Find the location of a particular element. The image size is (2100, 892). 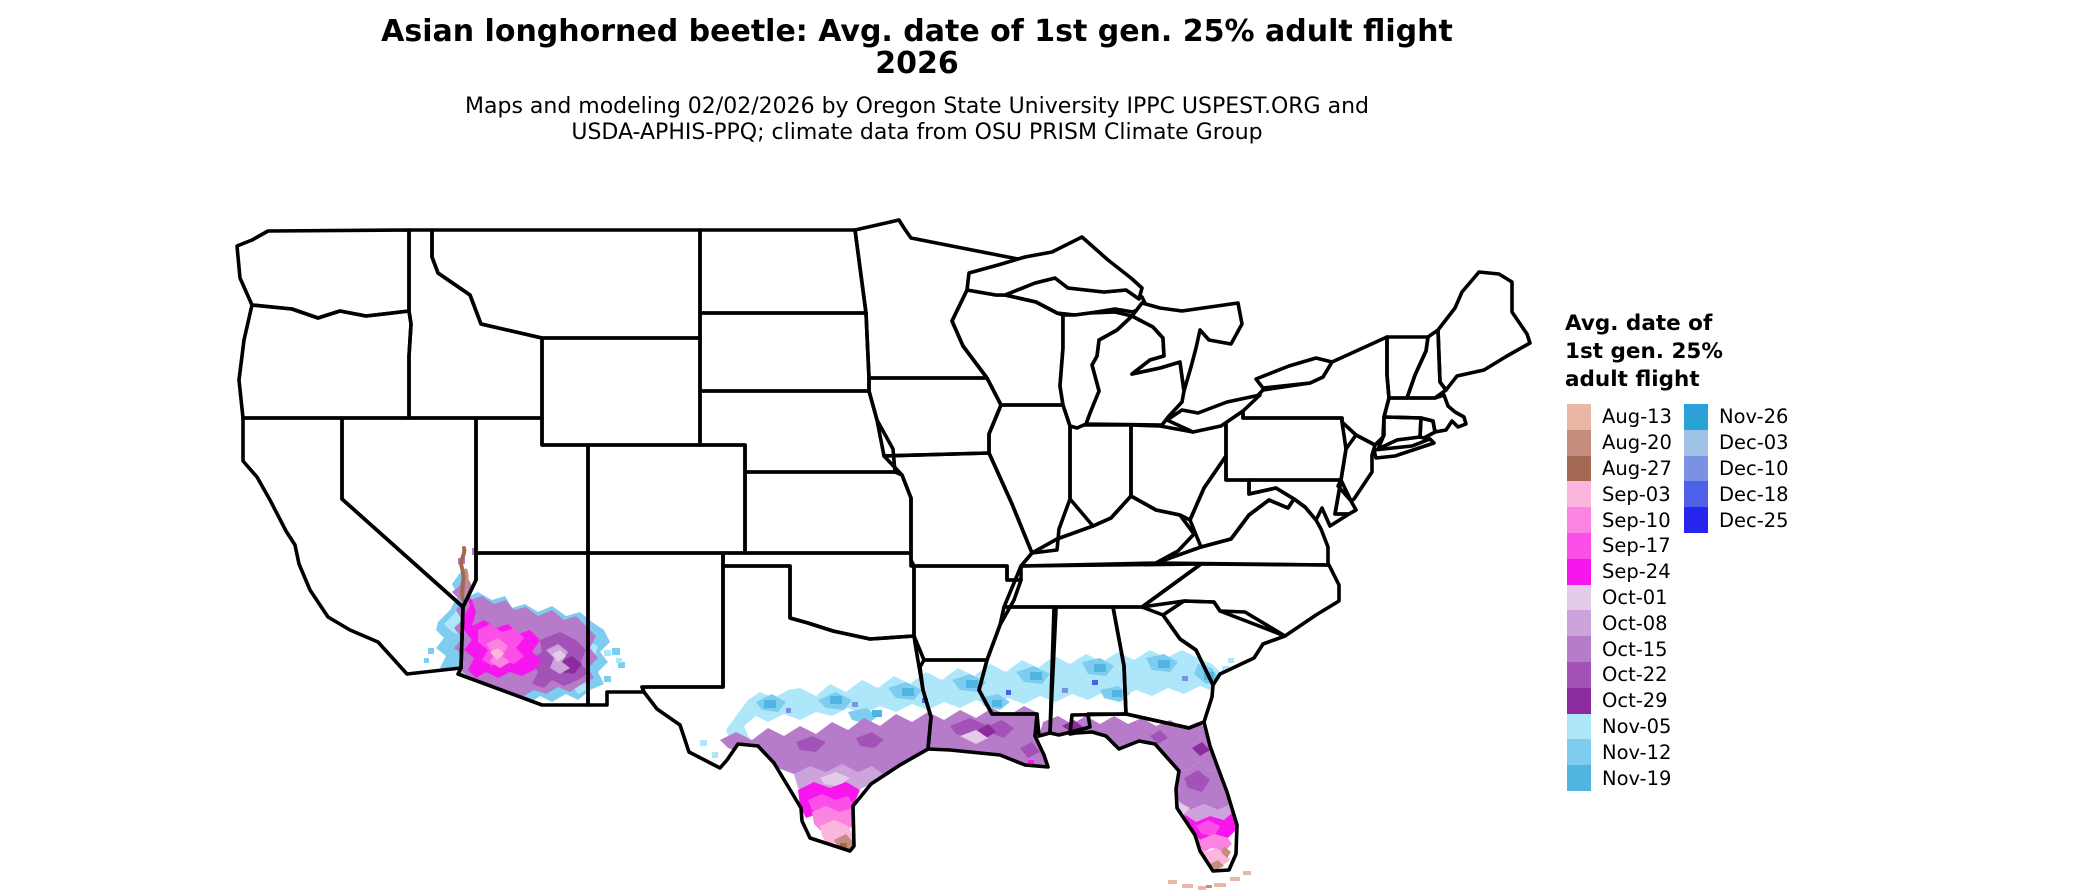

overlay-gulf-band is located at coordinates (919, 704).